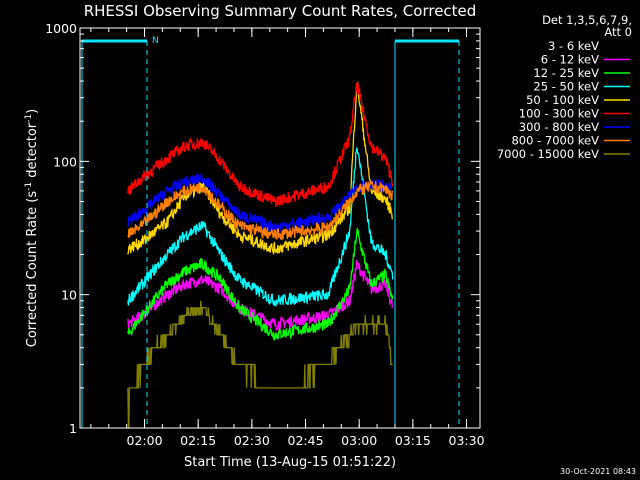 This screenshot has height=480, width=640. What do you see at coordinates (29, 118) in the screenshot?
I see `y-axis-label-sup2: -1` at bounding box center [29, 118].